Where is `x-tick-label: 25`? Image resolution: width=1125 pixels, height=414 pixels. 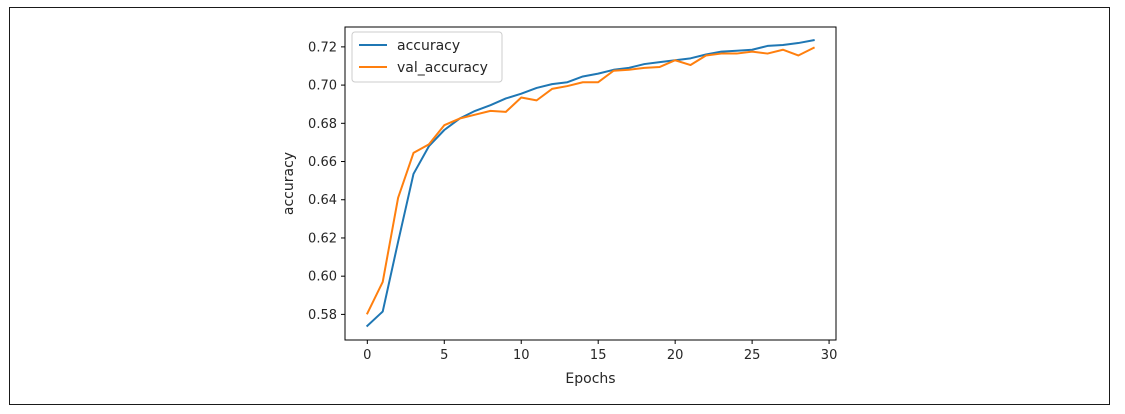 x-tick-label: 25 is located at coordinates (752, 355).